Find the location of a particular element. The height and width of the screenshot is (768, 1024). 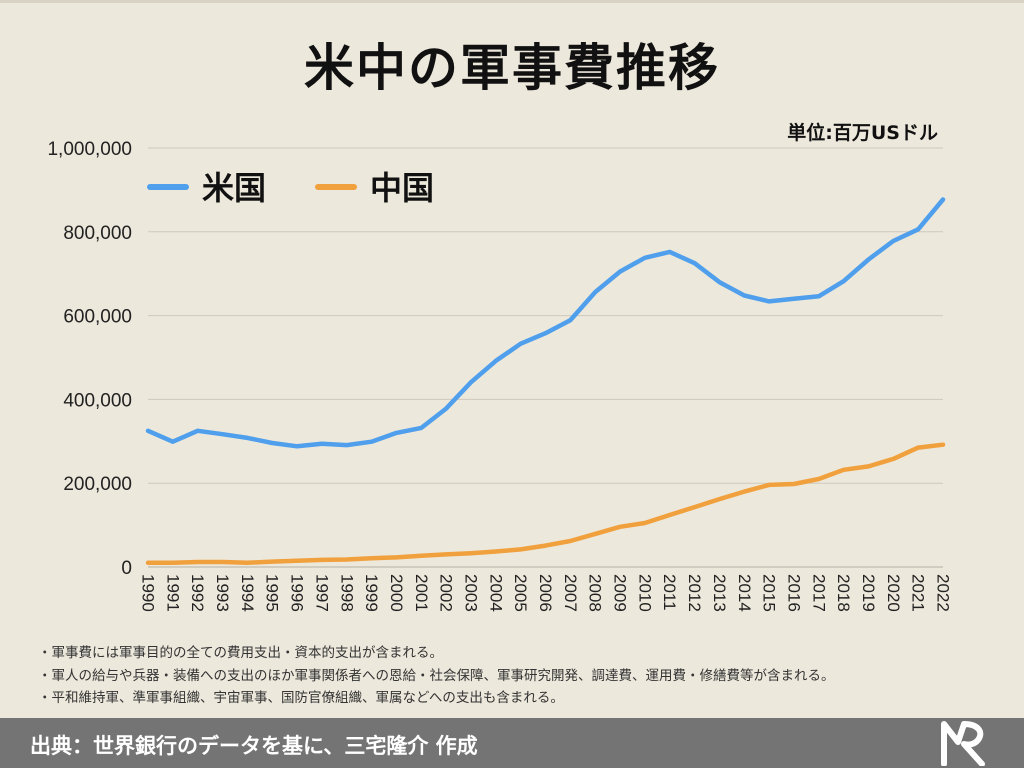

x-tick-label: 2007 is located at coordinates (570, 593).